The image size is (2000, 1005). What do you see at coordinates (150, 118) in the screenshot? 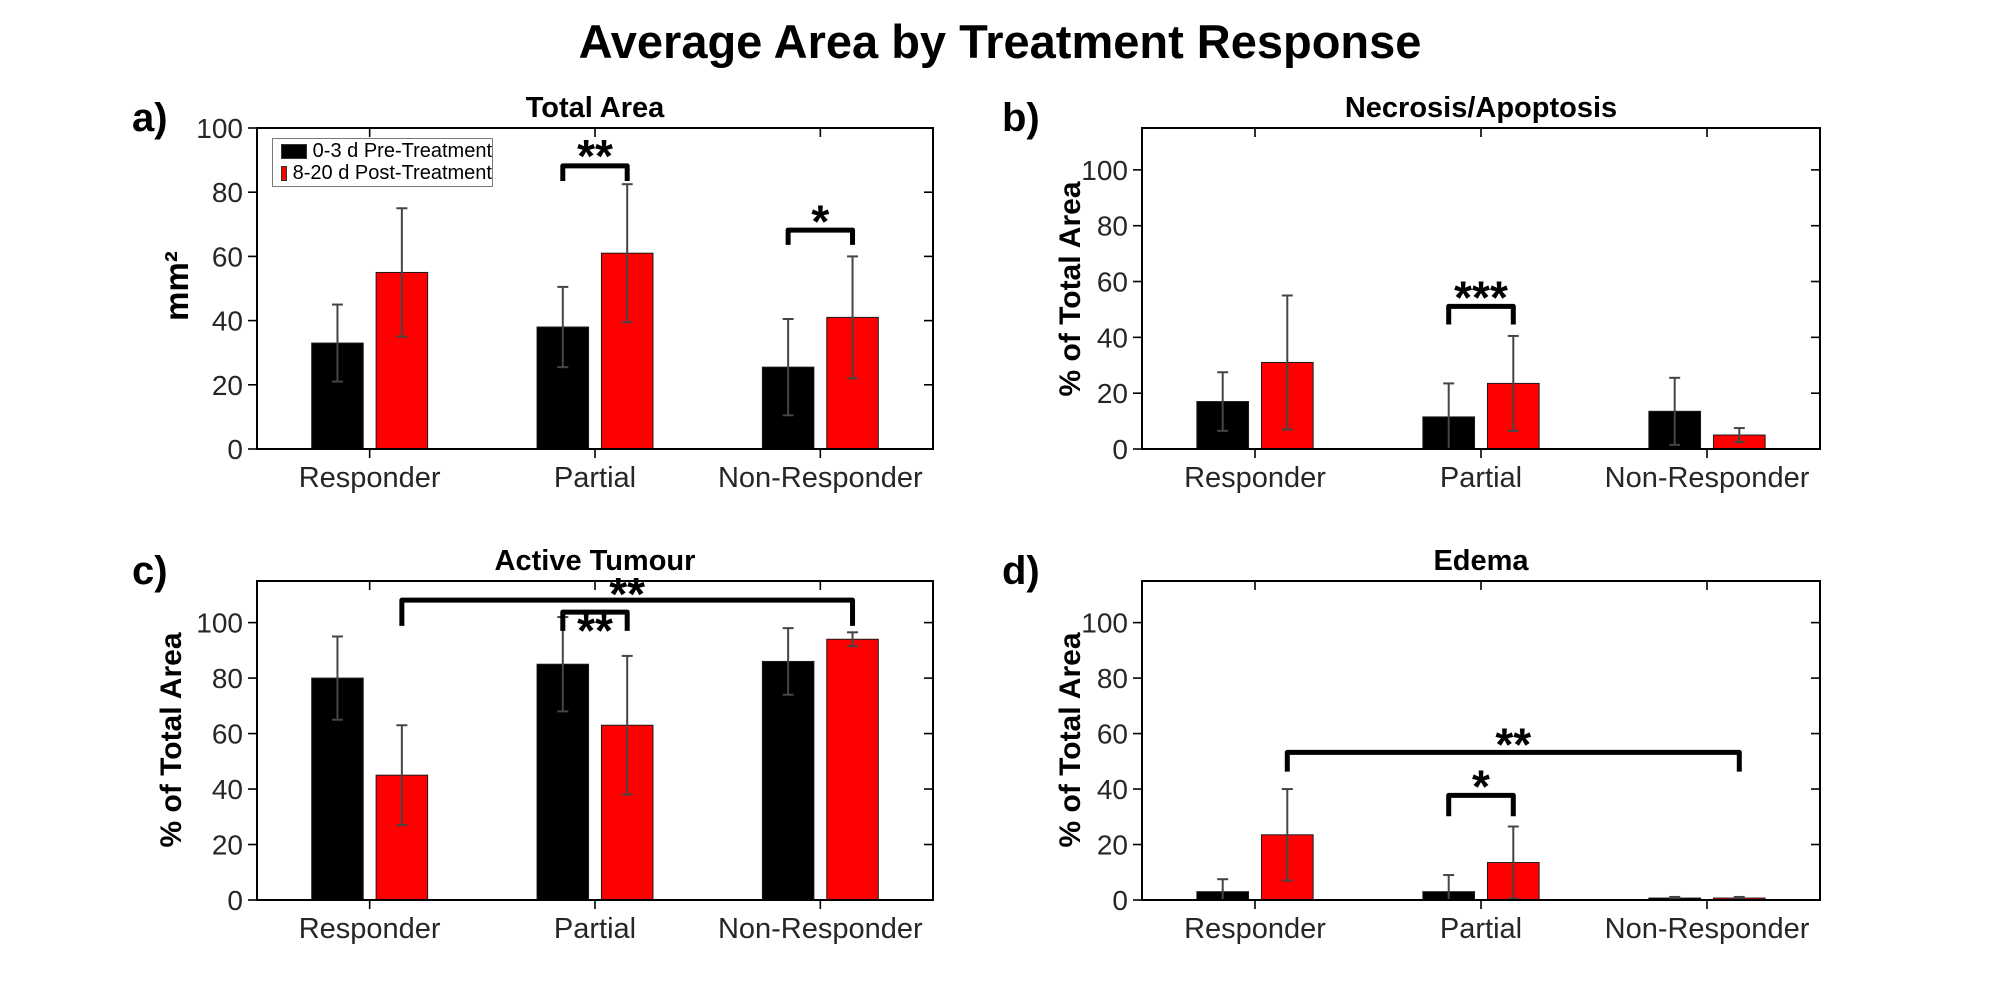
I see `panel-label-a: a)` at bounding box center [150, 118].